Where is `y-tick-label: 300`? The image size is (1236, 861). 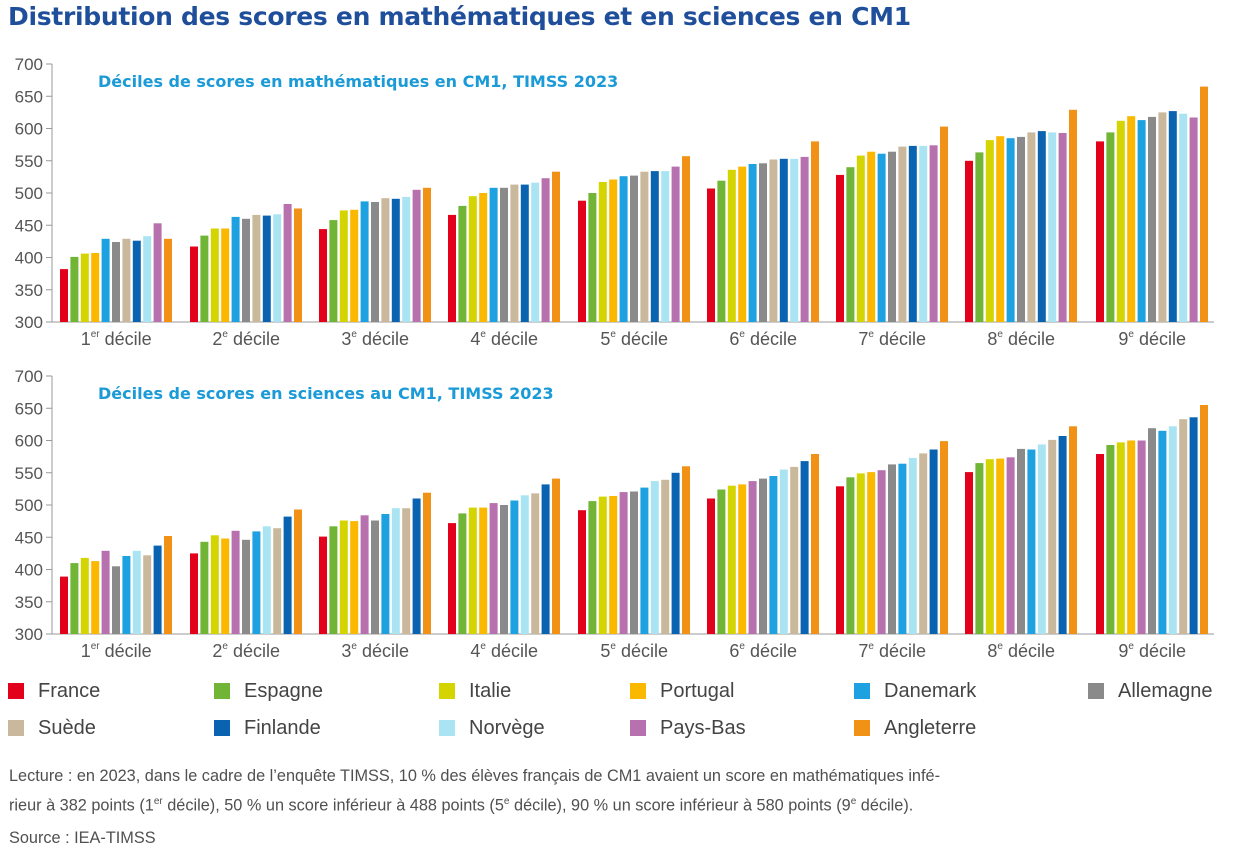 y-tick-label: 300 is located at coordinates (29, 322).